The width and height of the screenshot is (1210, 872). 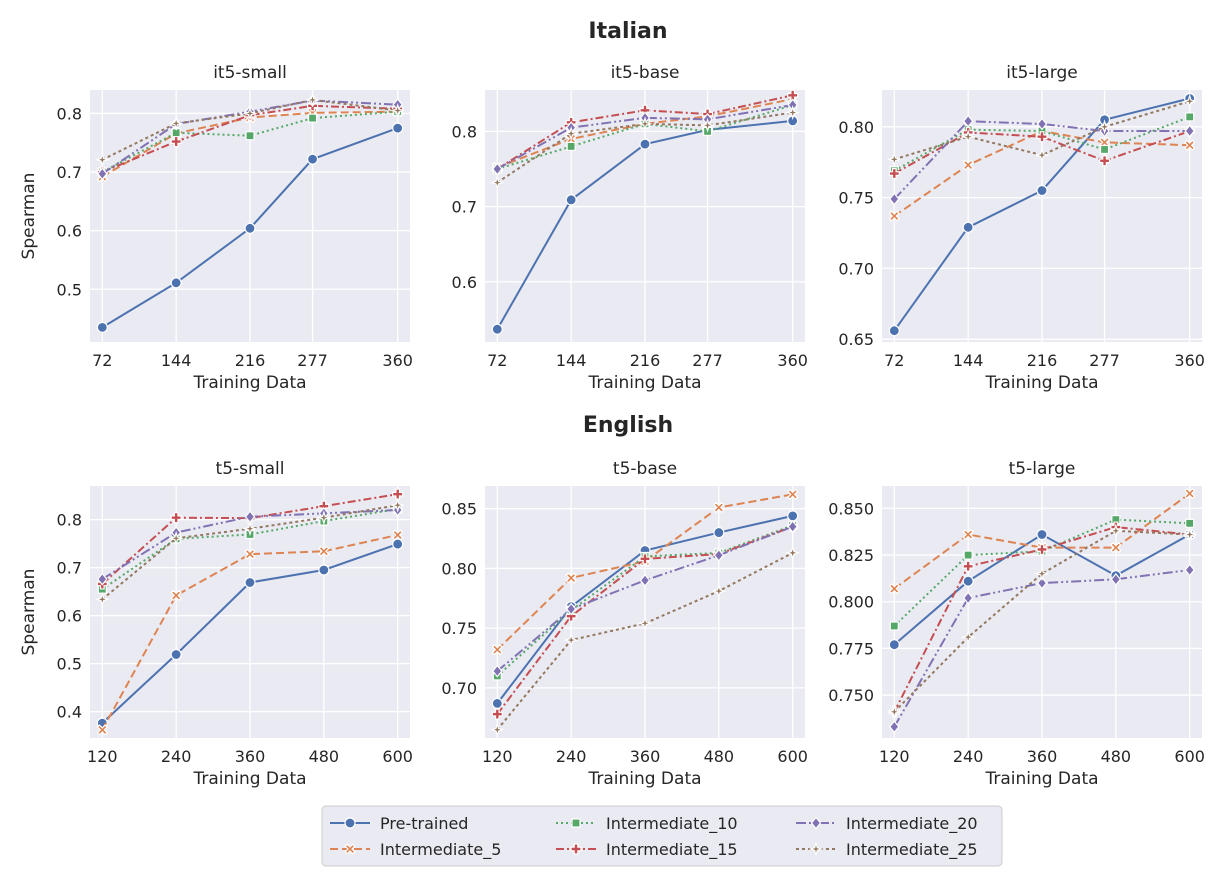 I want to click on legend-entry-Intermediate_25: Intermediate_25, so click(x=887, y=850).